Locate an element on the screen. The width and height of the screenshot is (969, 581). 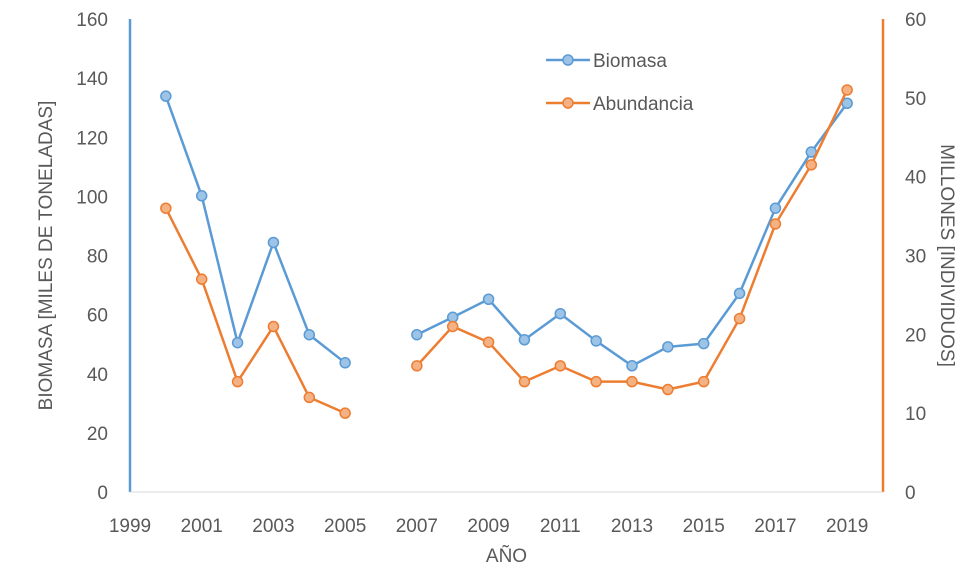
left-tick-label: 140 is located at coordinates (92, 79).